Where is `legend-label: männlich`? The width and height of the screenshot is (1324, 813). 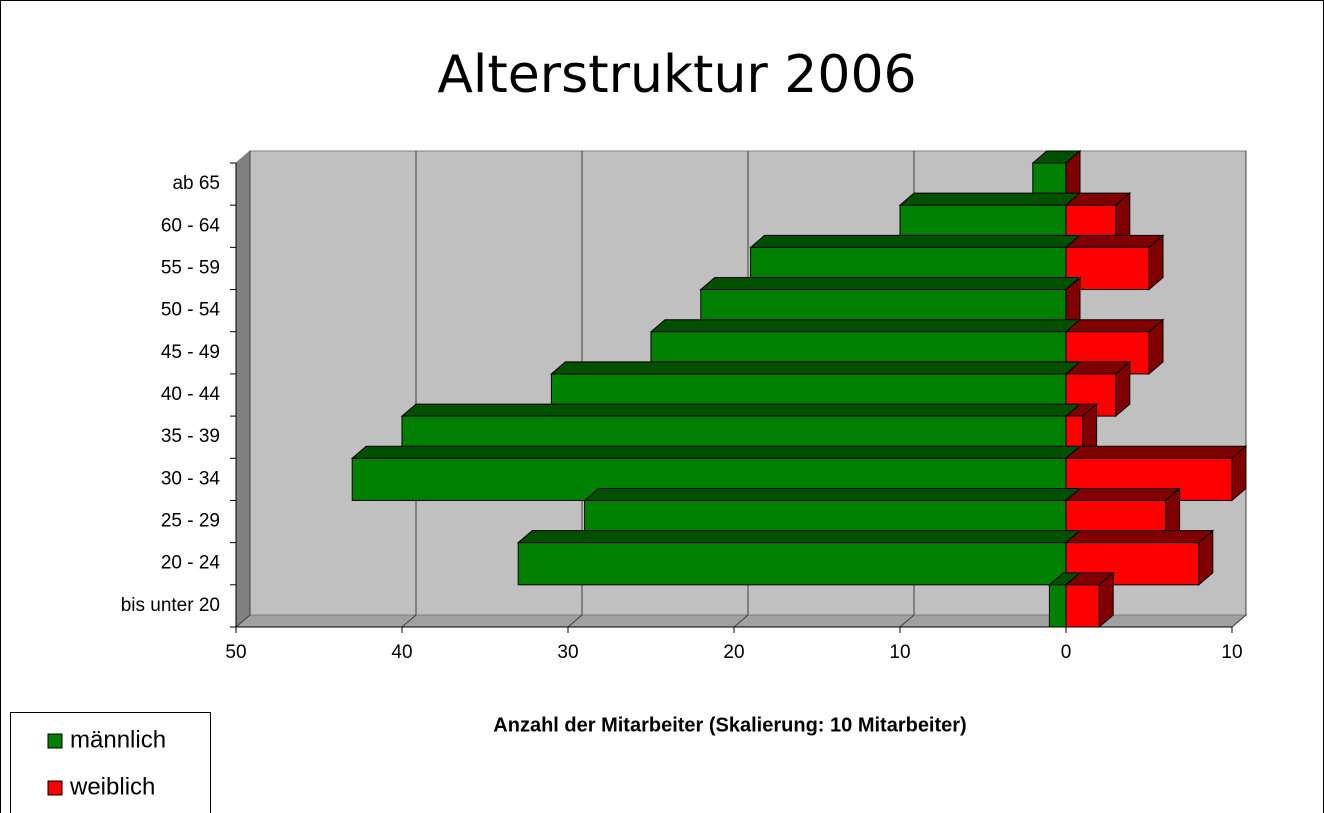 legend-label: männlich is located at coordinates (118, 739).